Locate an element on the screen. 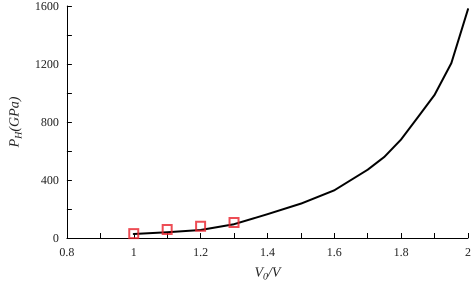  x-tick-label: 1.8 is located at coordinates (401, 252).